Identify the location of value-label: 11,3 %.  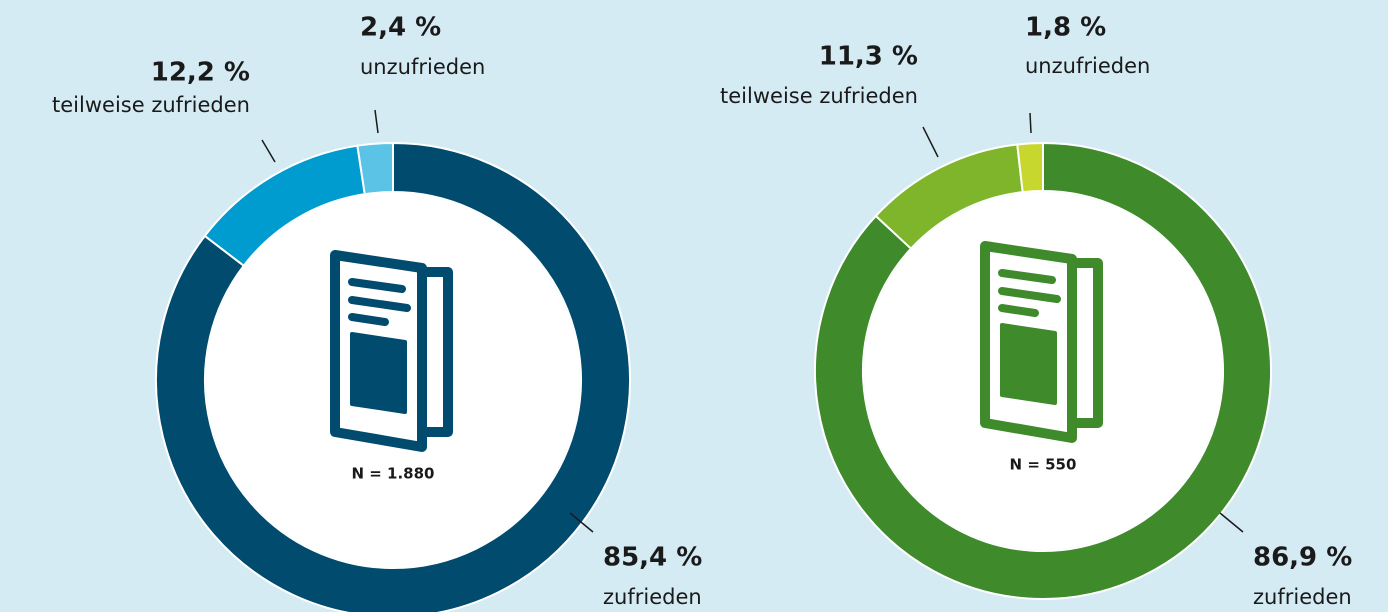
(868, 57).